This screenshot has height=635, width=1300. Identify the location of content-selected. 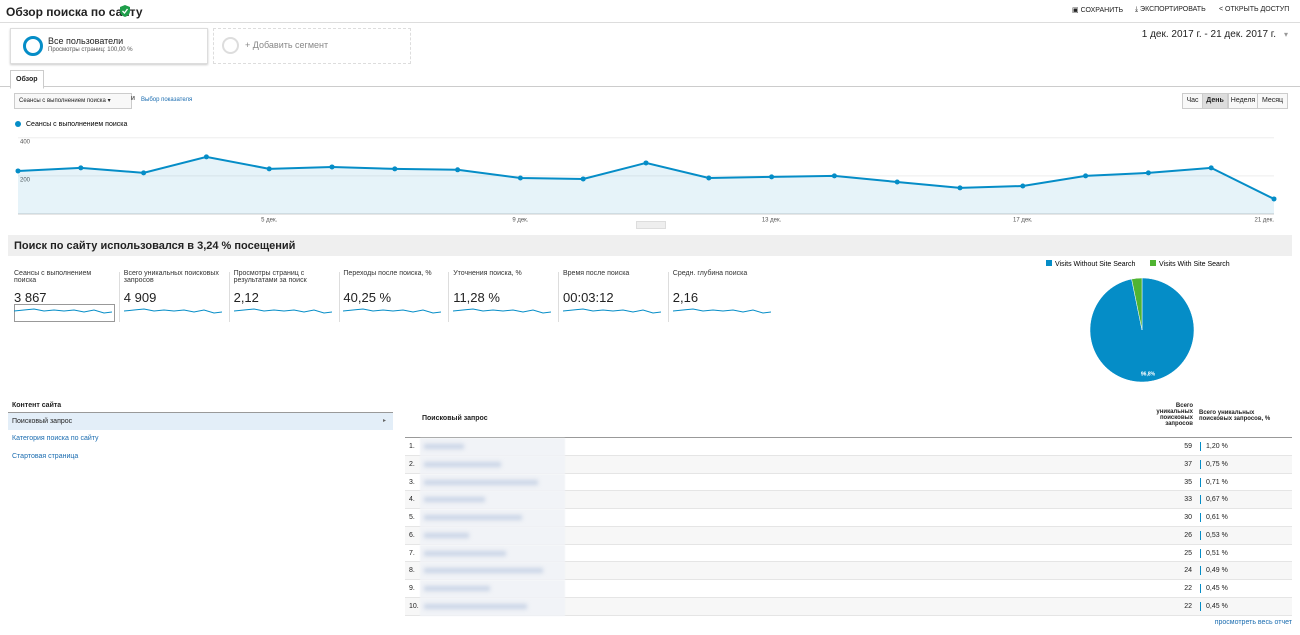
(200, 421).